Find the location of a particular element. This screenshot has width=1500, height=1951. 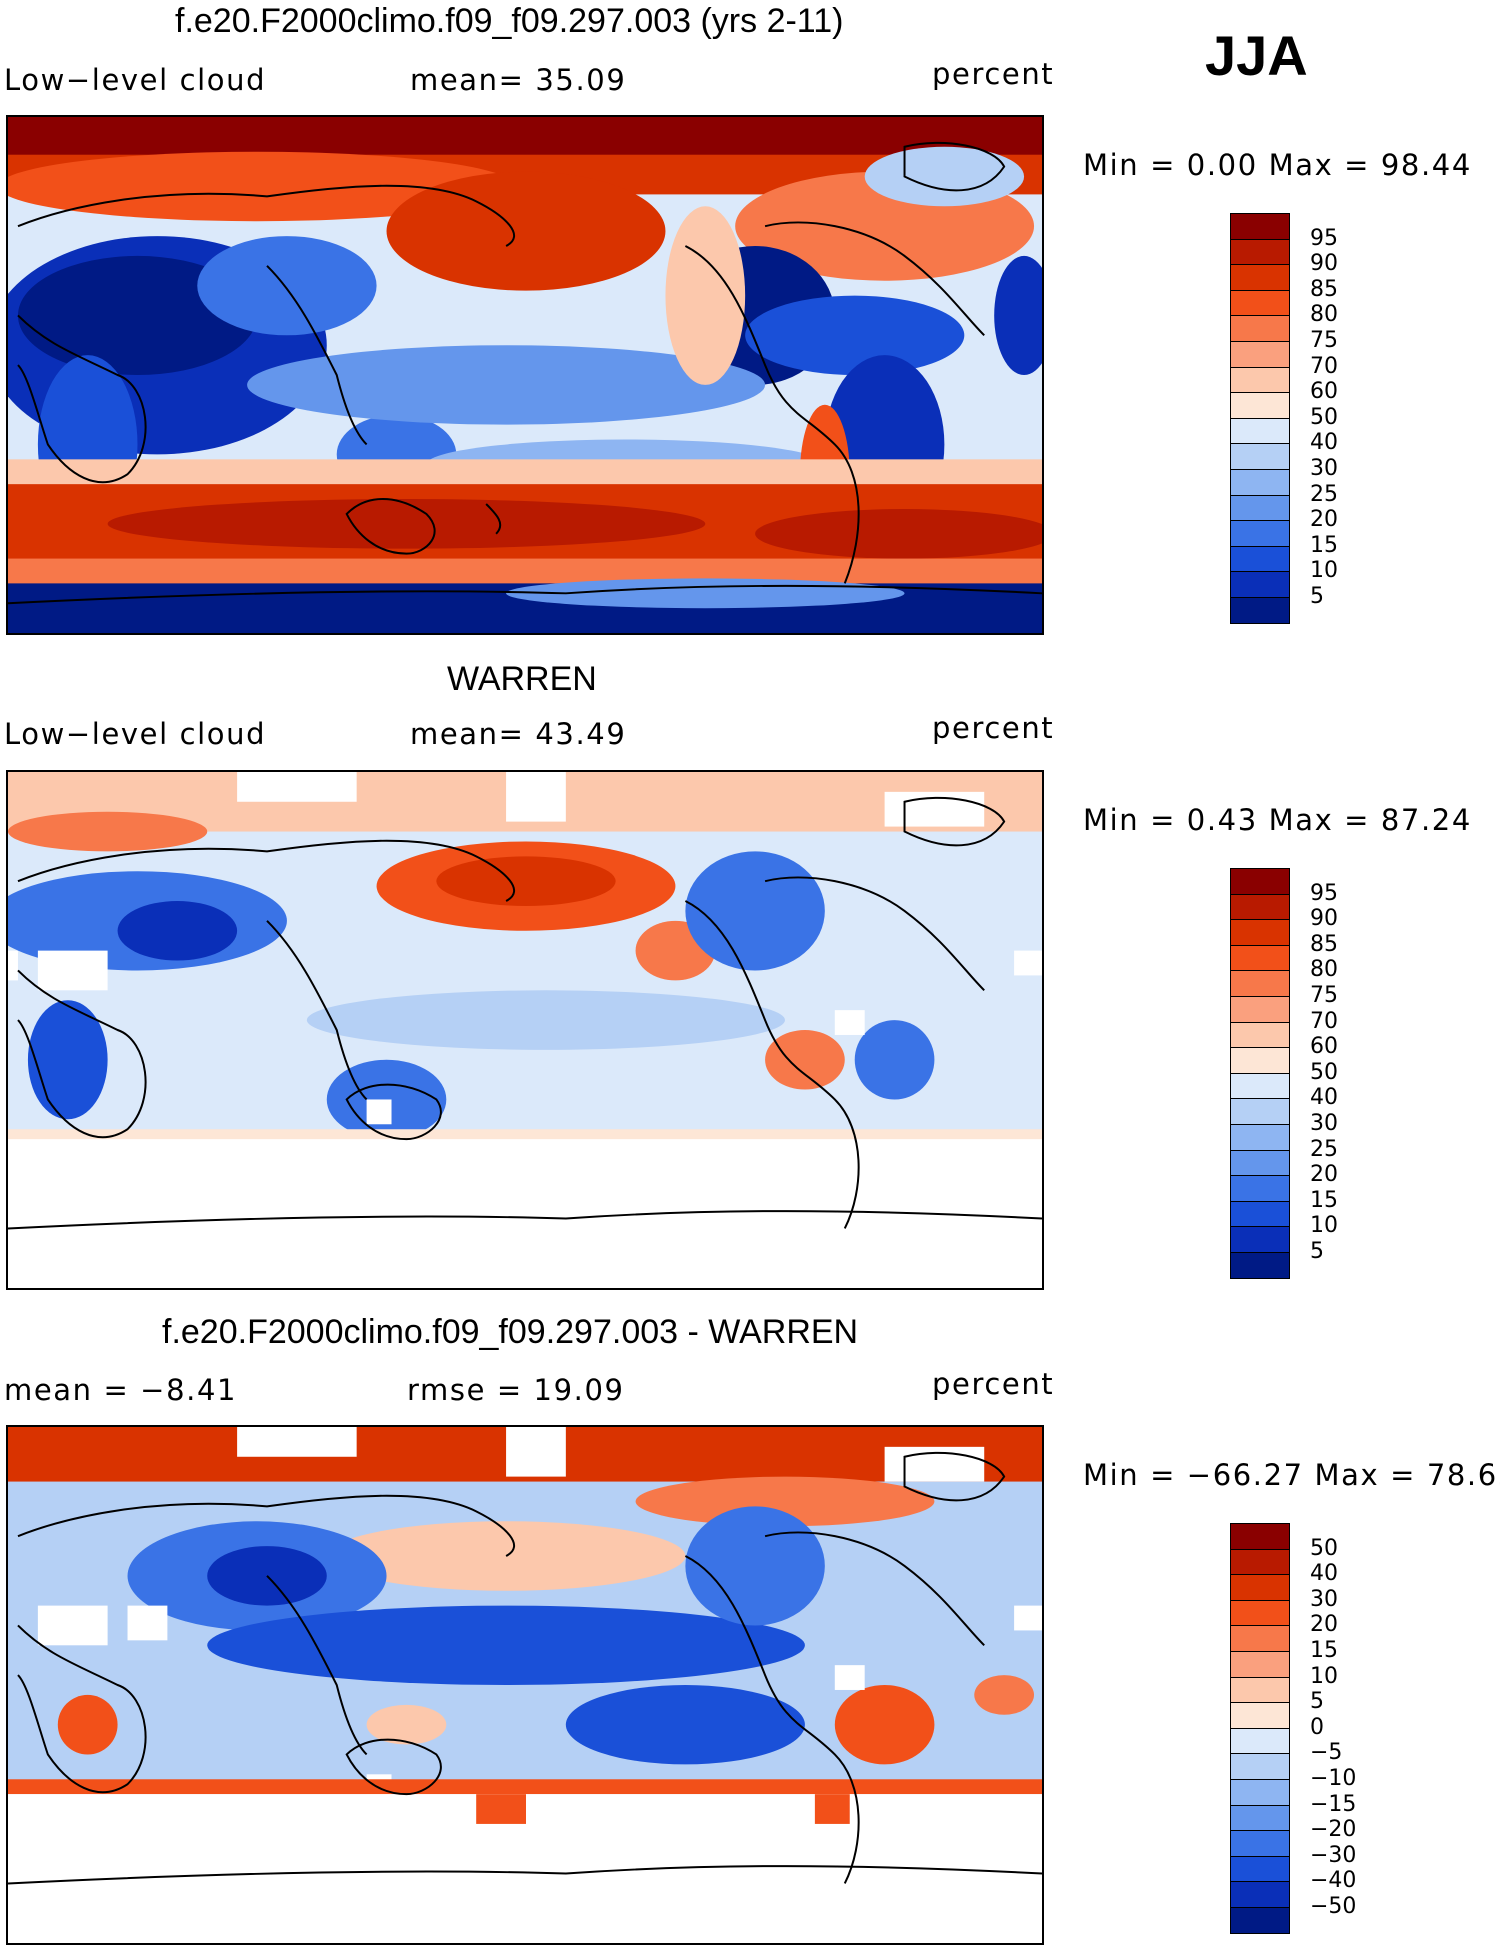

panel2-minmax-label: Min = 0.43 Max = 87.24 is located at coordinates (1277, 820).